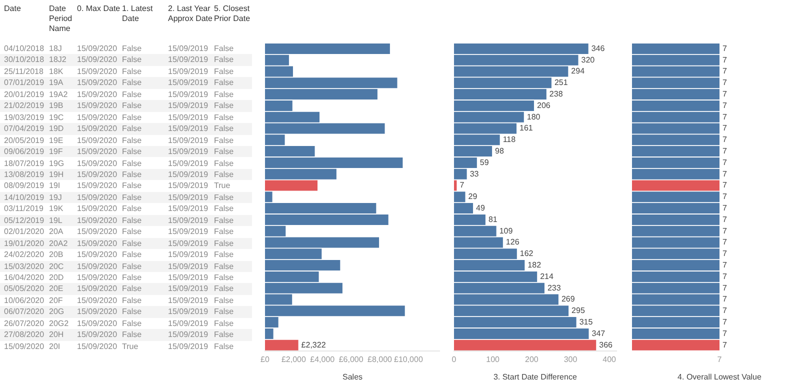  What do you see at coordinates (191, 14) in the screenshot?
I see `category-label: 2. Last Year Approx Date` at bounding box center [191, 14].